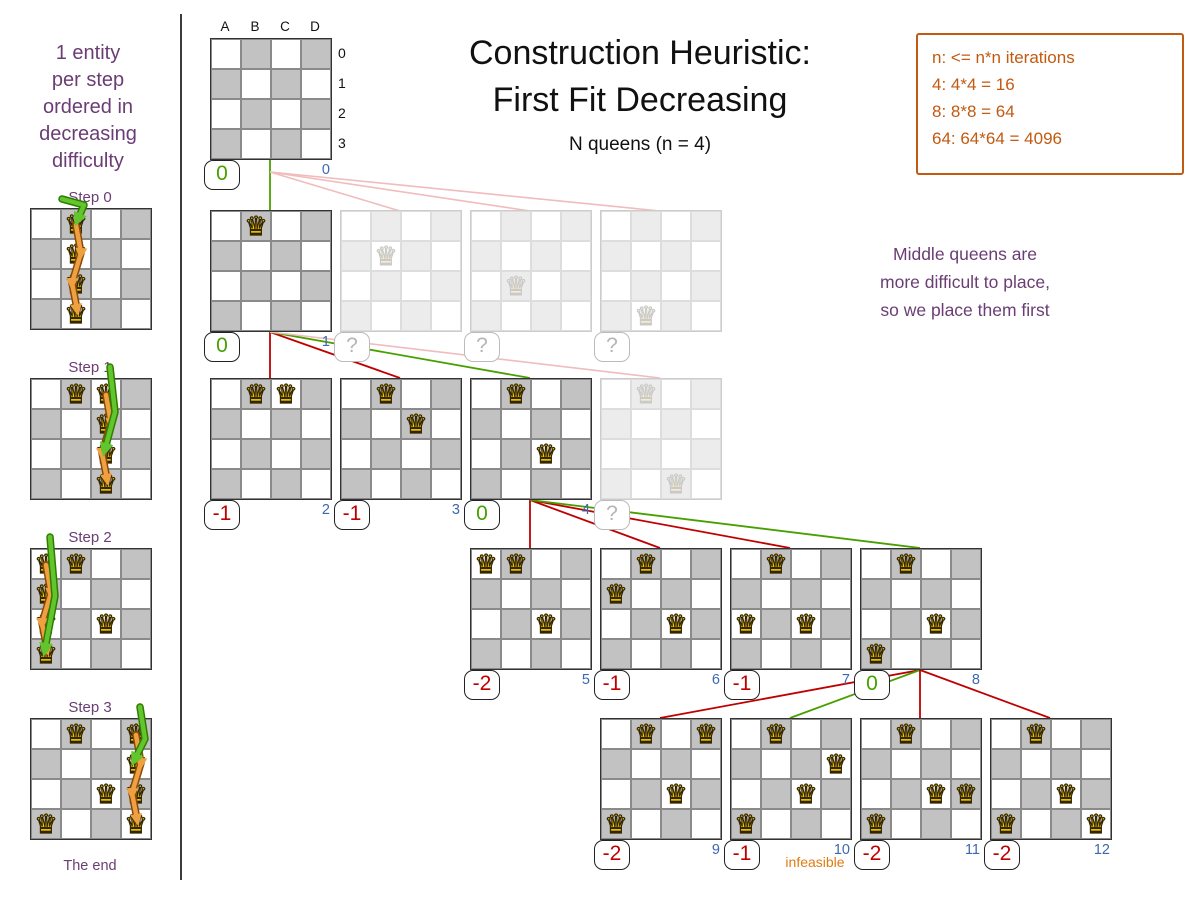 This screenshot has height=900, width=1200. I want to click on board-index: 12, so click(1101, 850).